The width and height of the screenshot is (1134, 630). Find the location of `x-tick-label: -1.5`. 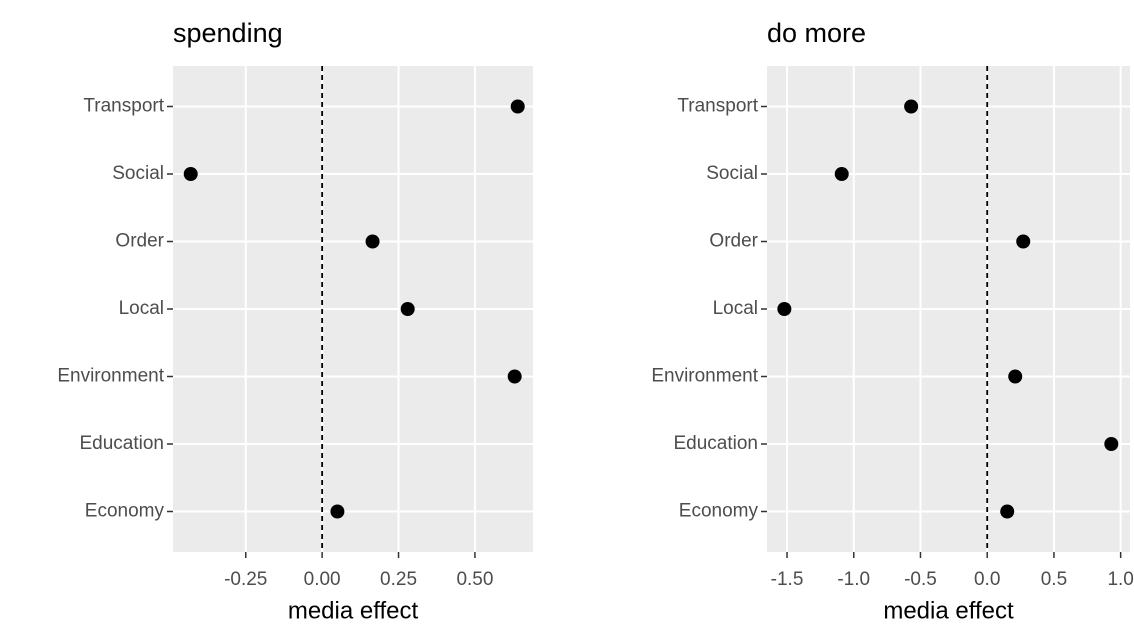

x-tick-label: -1.5 is located at coordinates (787, 579).